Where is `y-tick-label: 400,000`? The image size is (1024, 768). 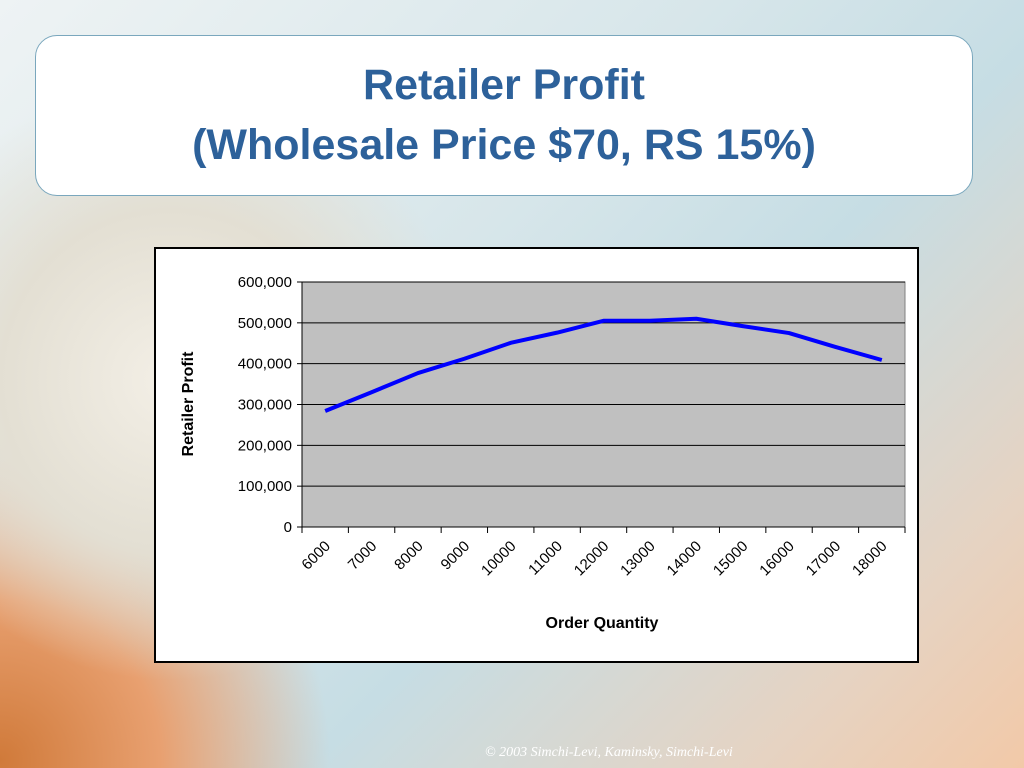
y-tick-label: 400,000 is located at coordinates (265, 364).